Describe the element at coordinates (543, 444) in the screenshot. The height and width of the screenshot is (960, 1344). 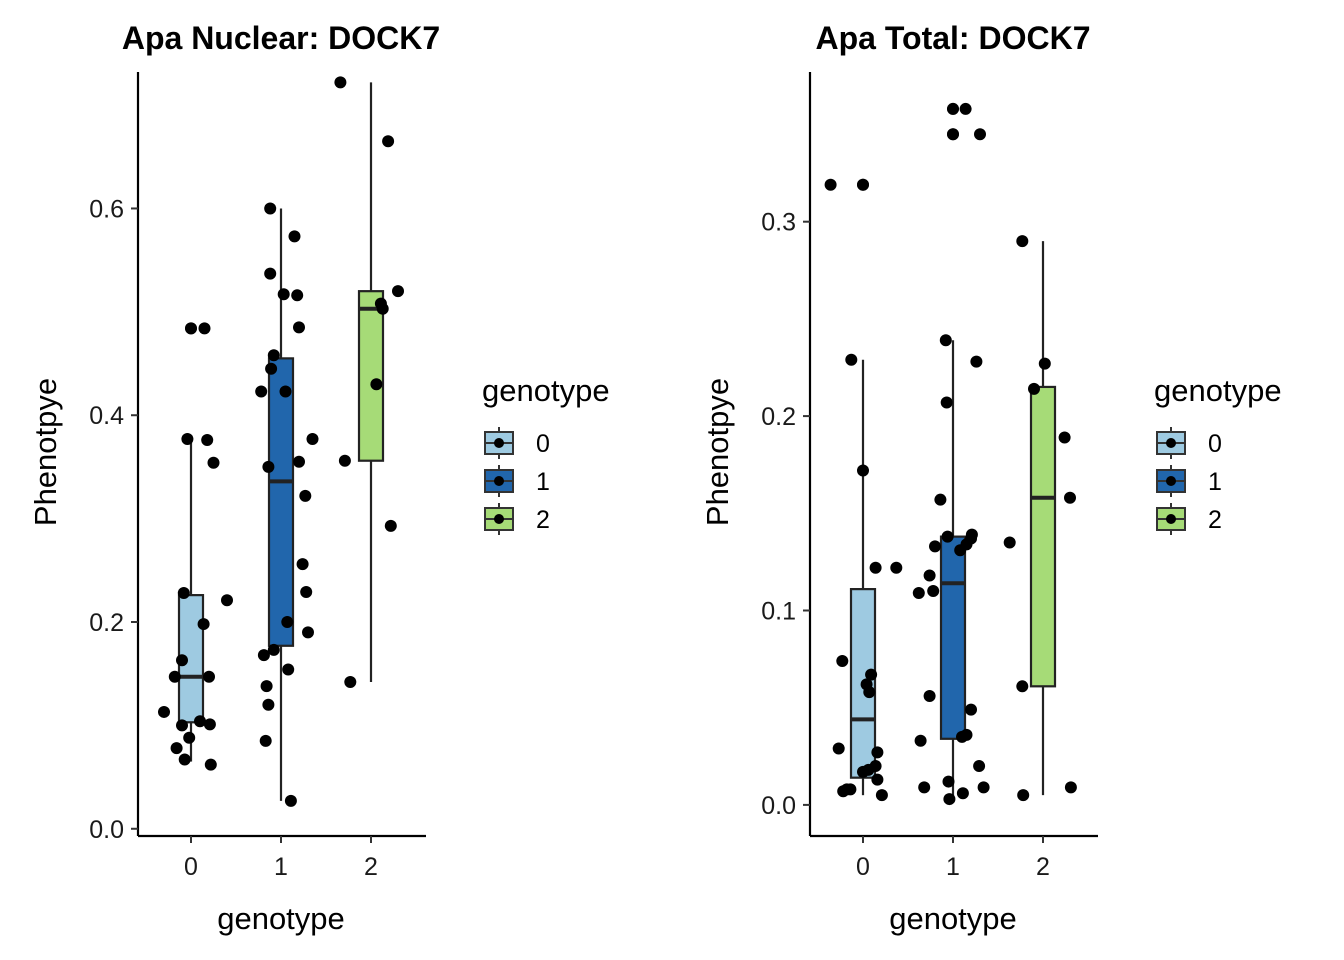
I see `legend-label: 0` at that location.